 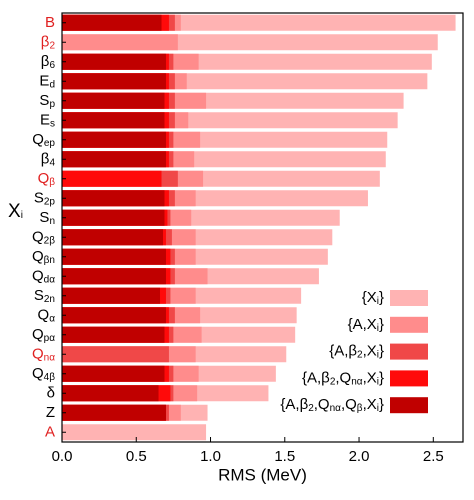 I want to click on y-tick-label: S2p, so click(x=45, y=198).